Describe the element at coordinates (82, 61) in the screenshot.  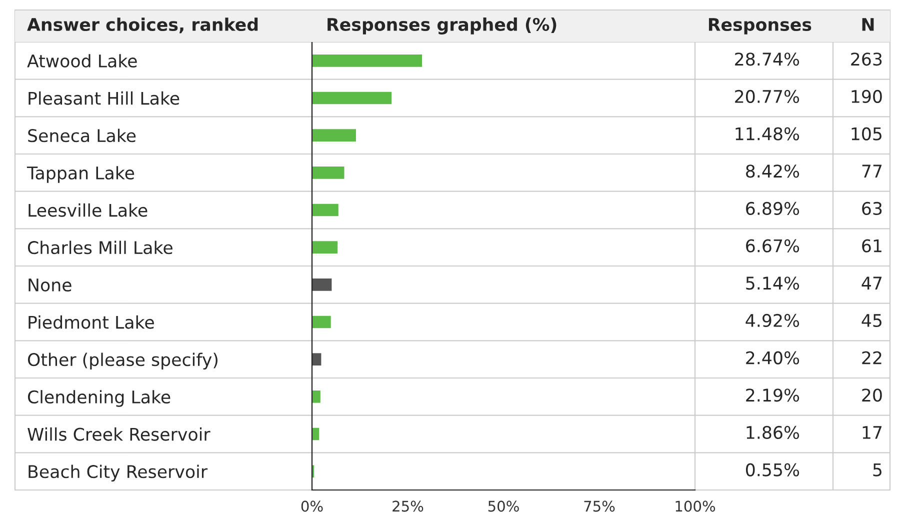
I see `y-tick-label: Atwood Lake` at that location.